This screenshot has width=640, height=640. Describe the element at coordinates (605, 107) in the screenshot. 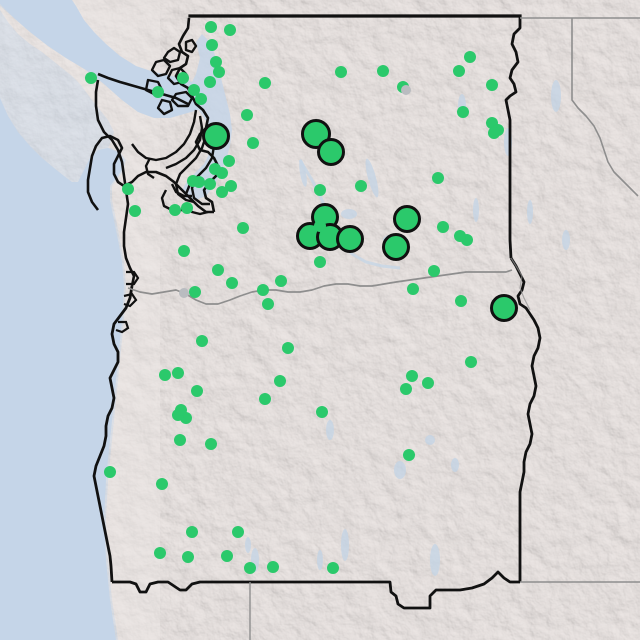

I see `border-idaho-interior` at that location.